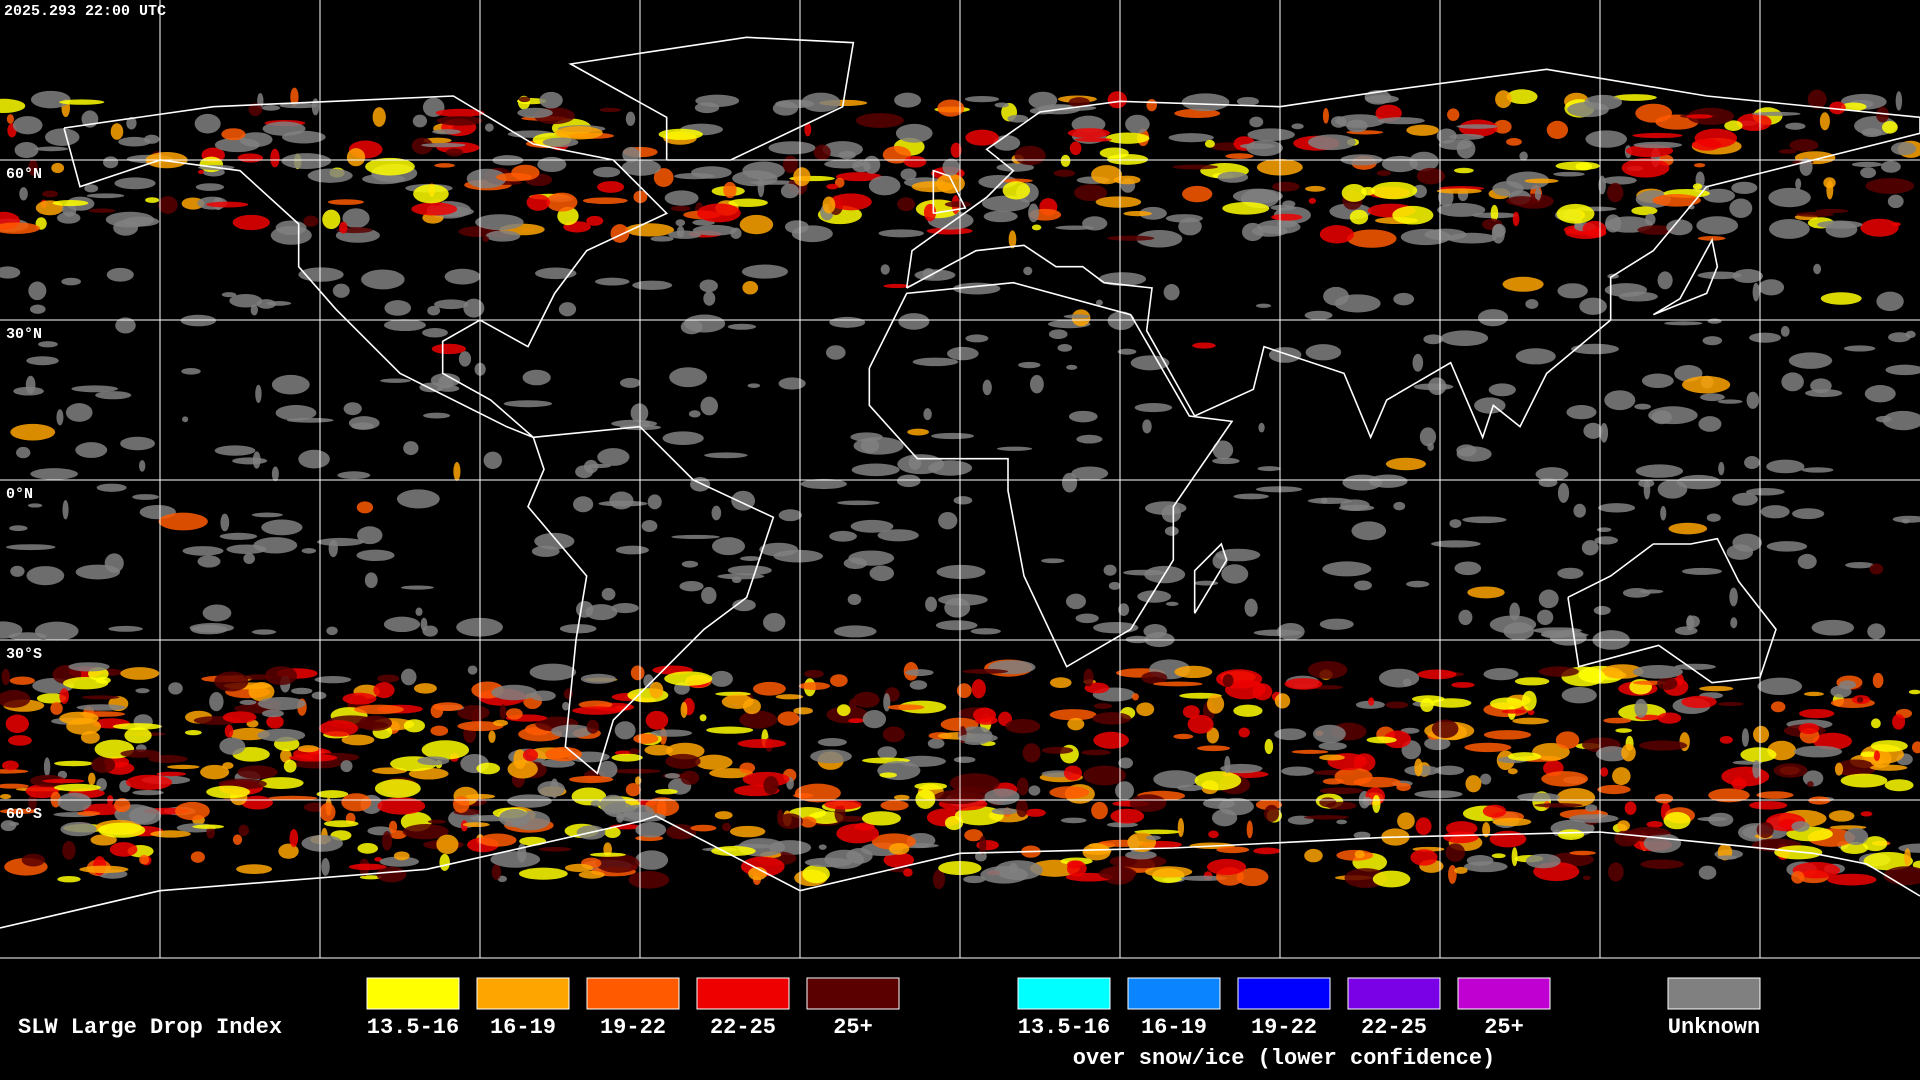 Image resolution: width=1920 pixels, height=1080 pixels. I want to click on latitude-label: 0°N, so click(19, 494).